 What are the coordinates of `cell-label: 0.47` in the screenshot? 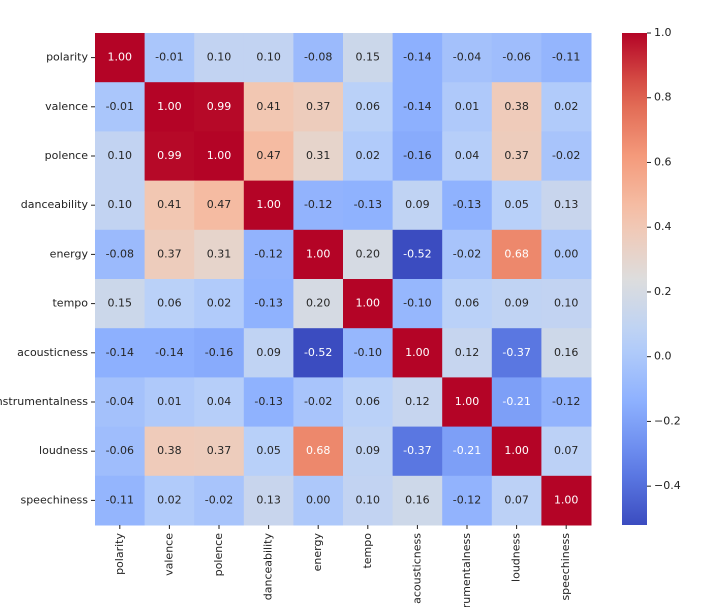 It's located at (268, 155).